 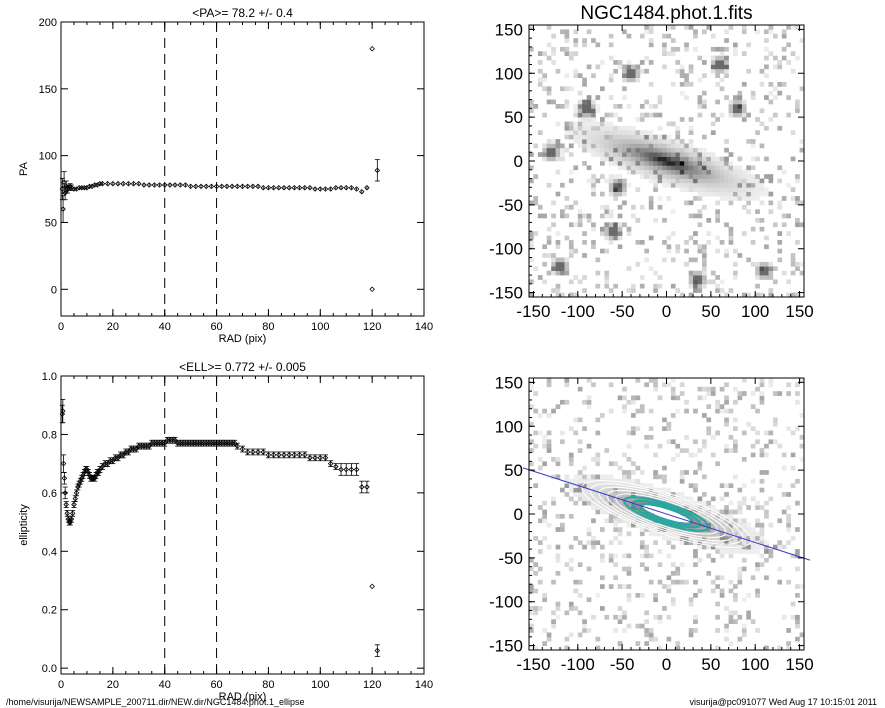 What do you see at coordinates (622, 664) in the screenshot?
I see `x-tick-label: -50` at bounding box center [622, 664].